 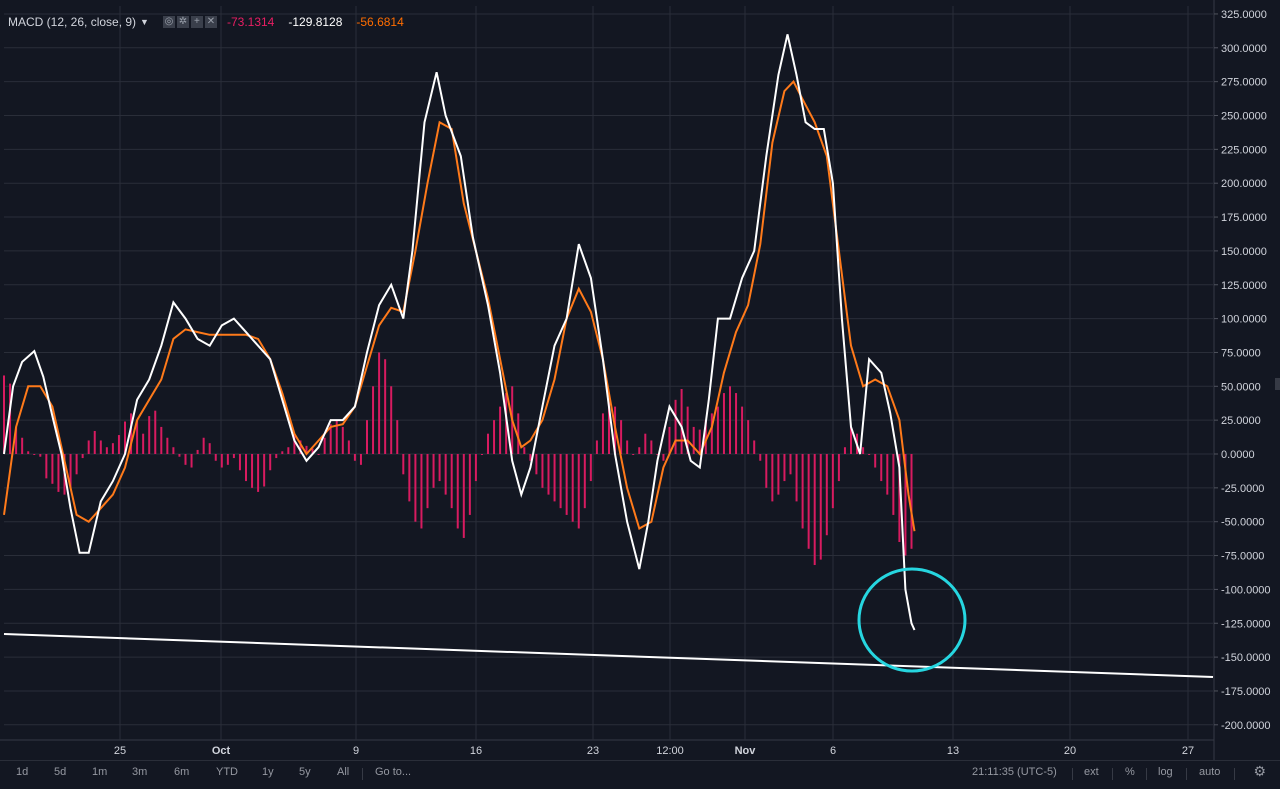 What do you see at coordinates (1091, 772) in the screenshot?
I see `ext-toggle: ext` at bounding box center [1091, 772].